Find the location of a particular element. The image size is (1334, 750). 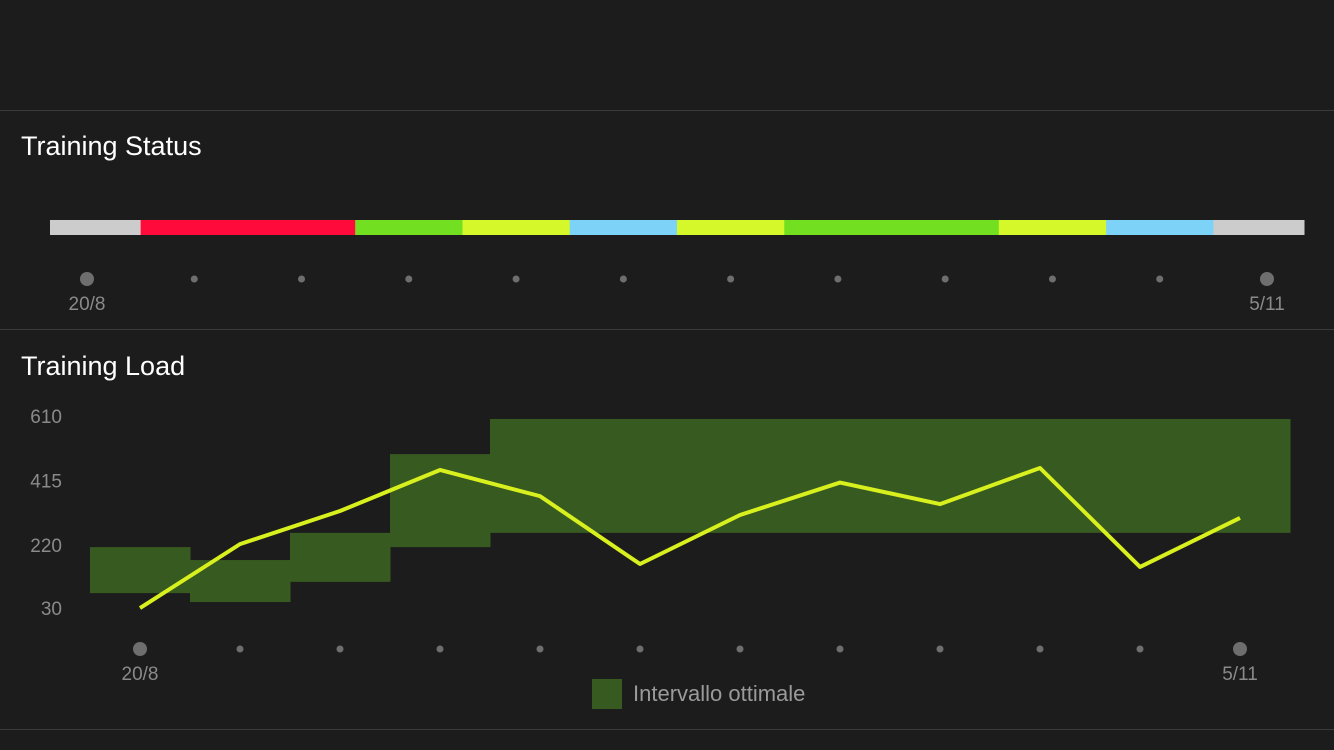

legend-swatch is located at coordinates (607, 694).